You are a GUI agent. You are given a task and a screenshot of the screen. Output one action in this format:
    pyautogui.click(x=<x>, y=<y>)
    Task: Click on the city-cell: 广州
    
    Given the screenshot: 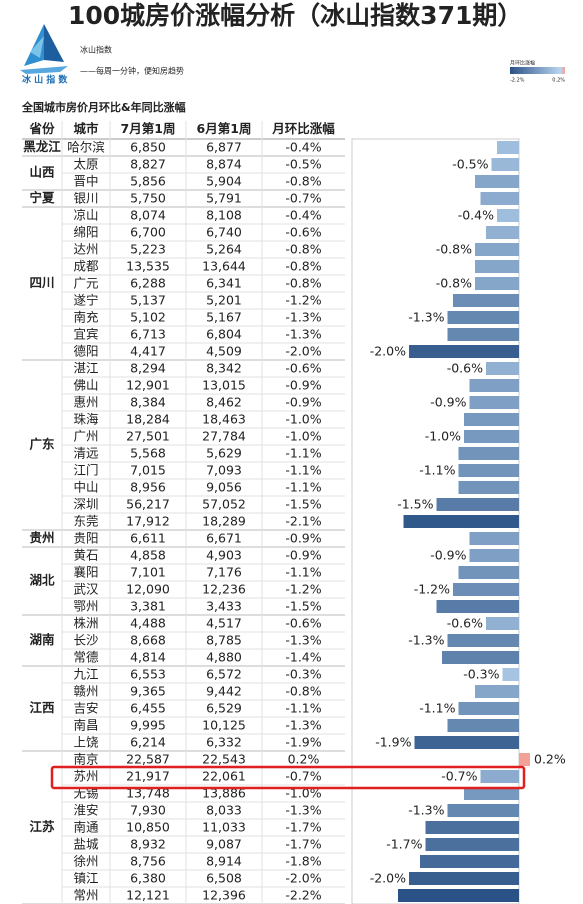 What is the action you would take?
    pyautogui.click(x=85, y=436)
    